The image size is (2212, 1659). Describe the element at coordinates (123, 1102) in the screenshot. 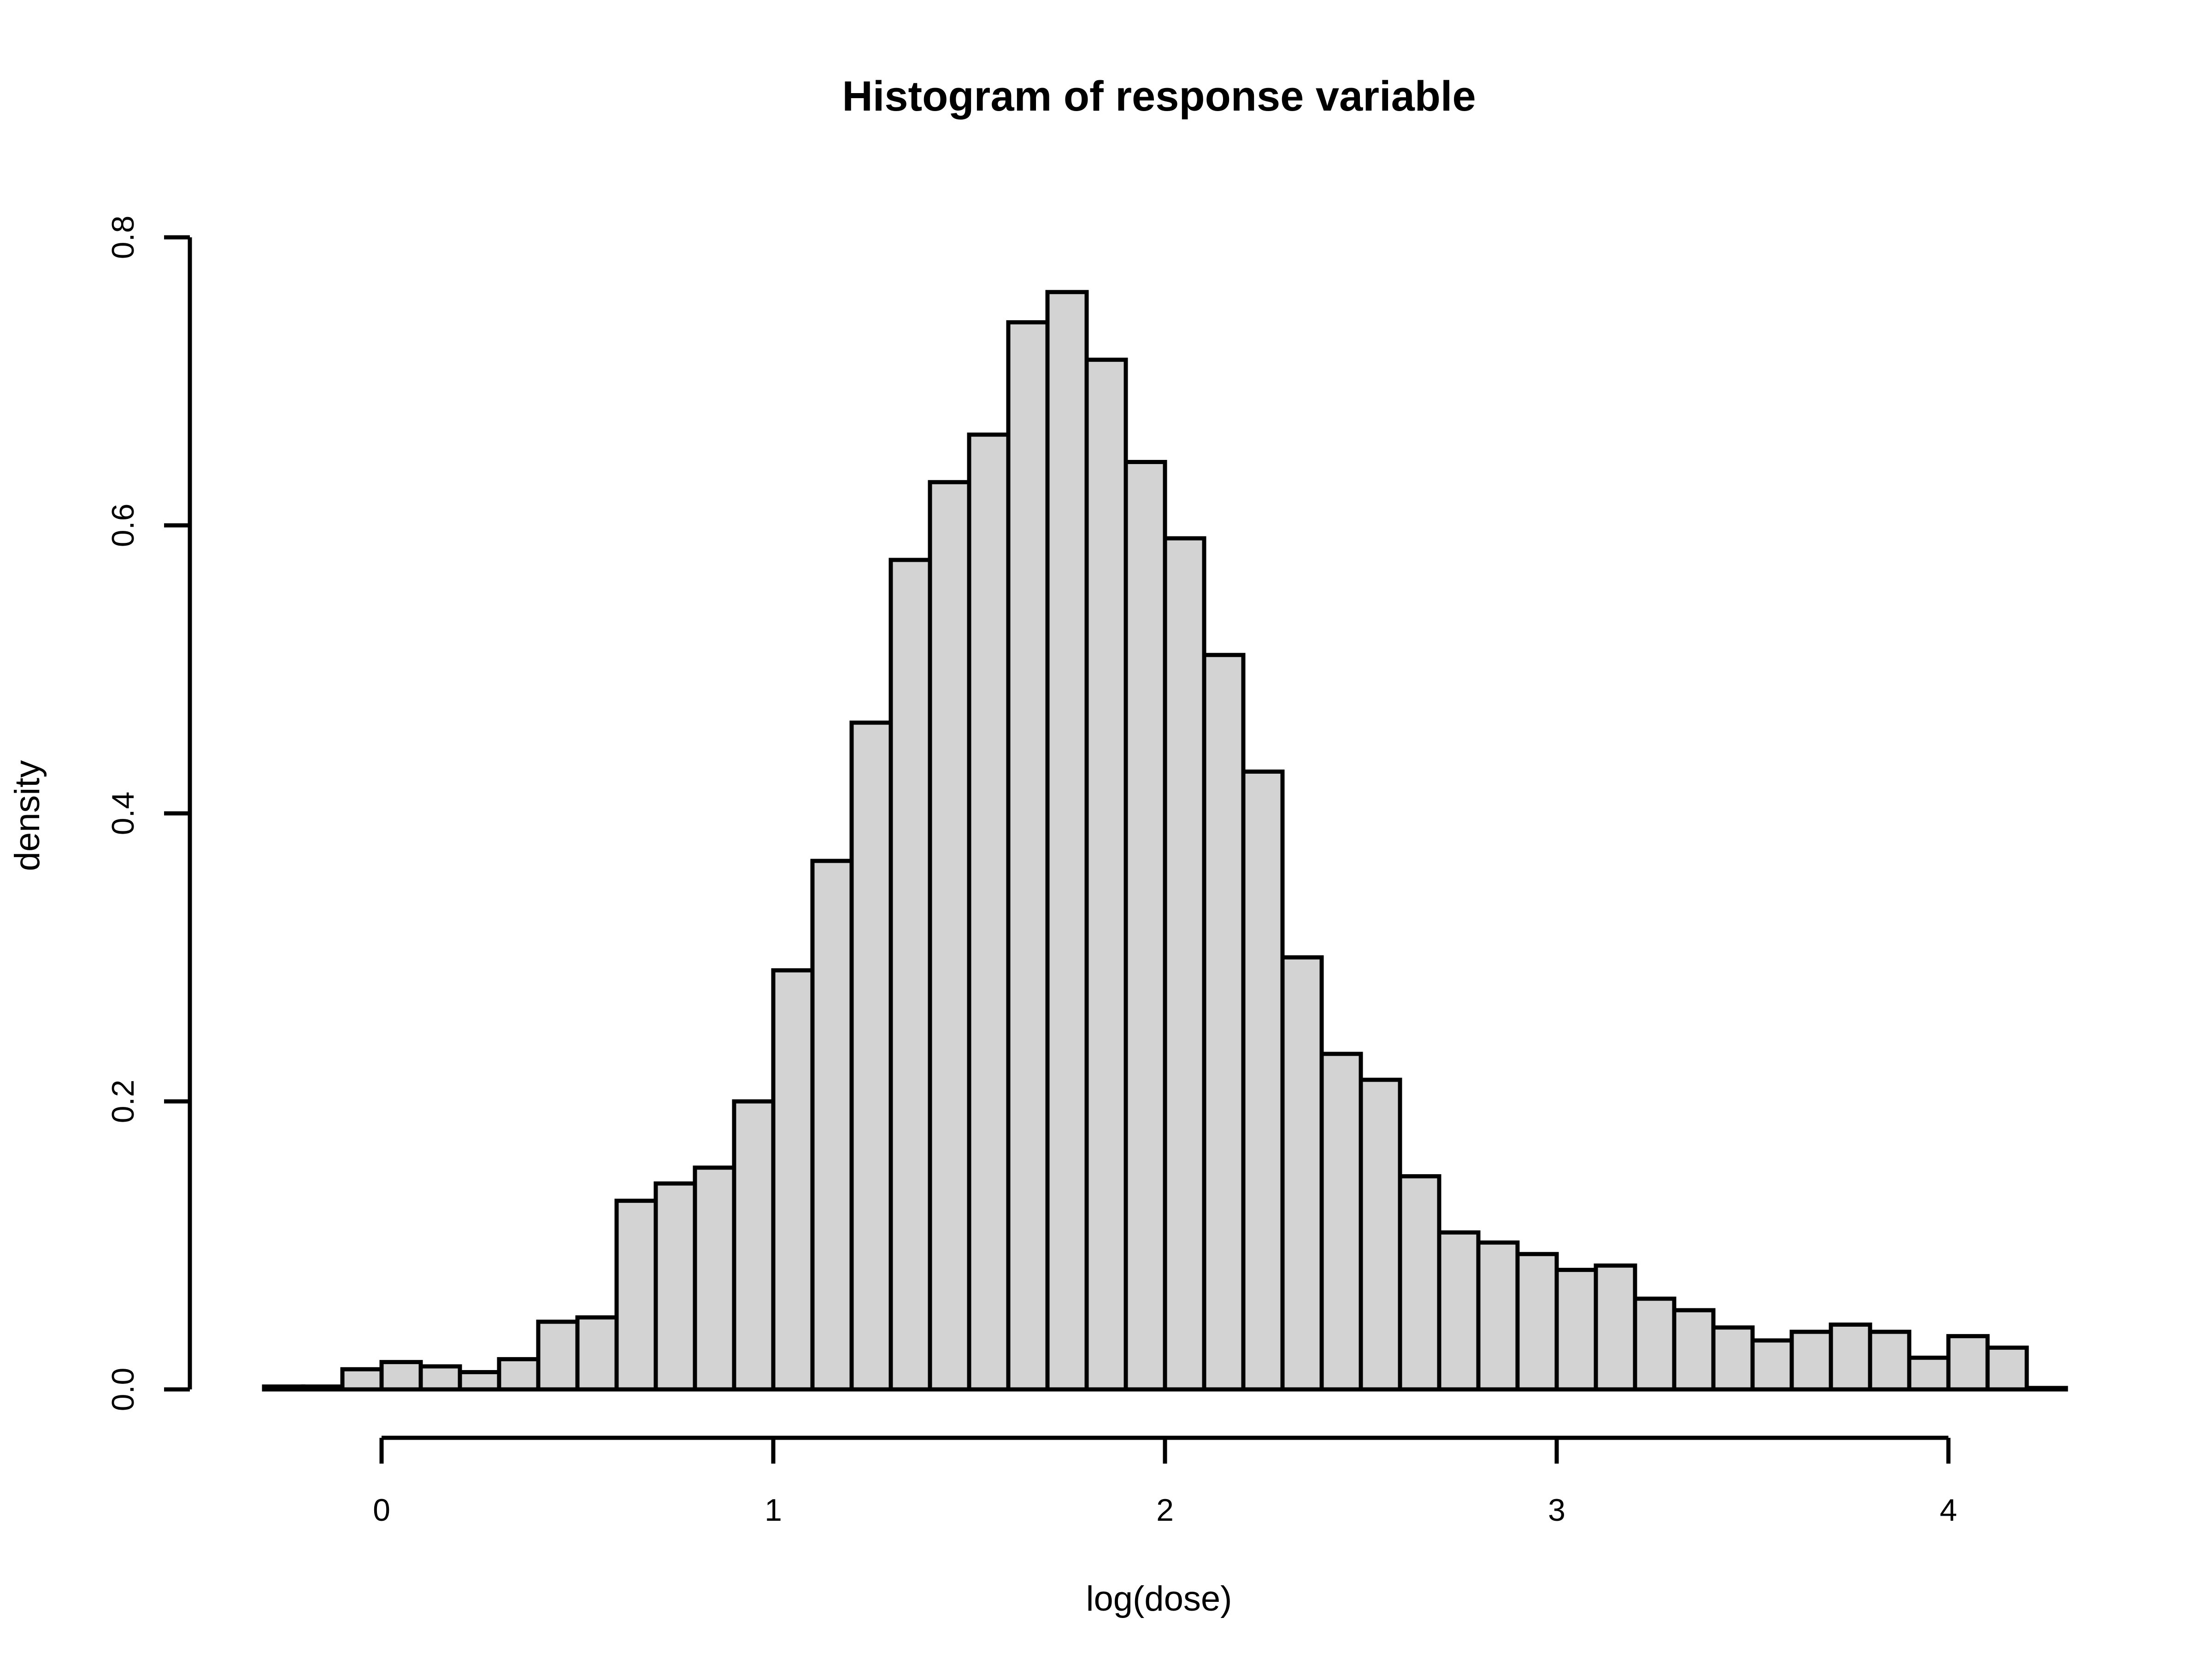

I see `y-tick-label: 0.2` at that location.